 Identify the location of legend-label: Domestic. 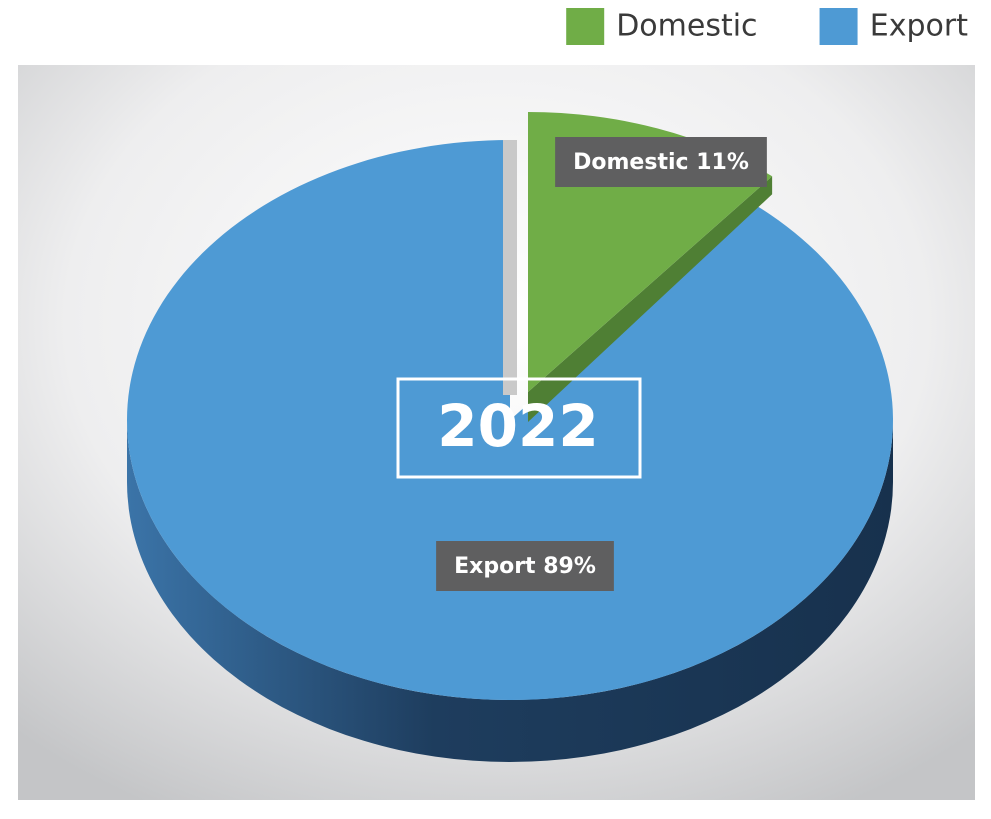
(686, 26).